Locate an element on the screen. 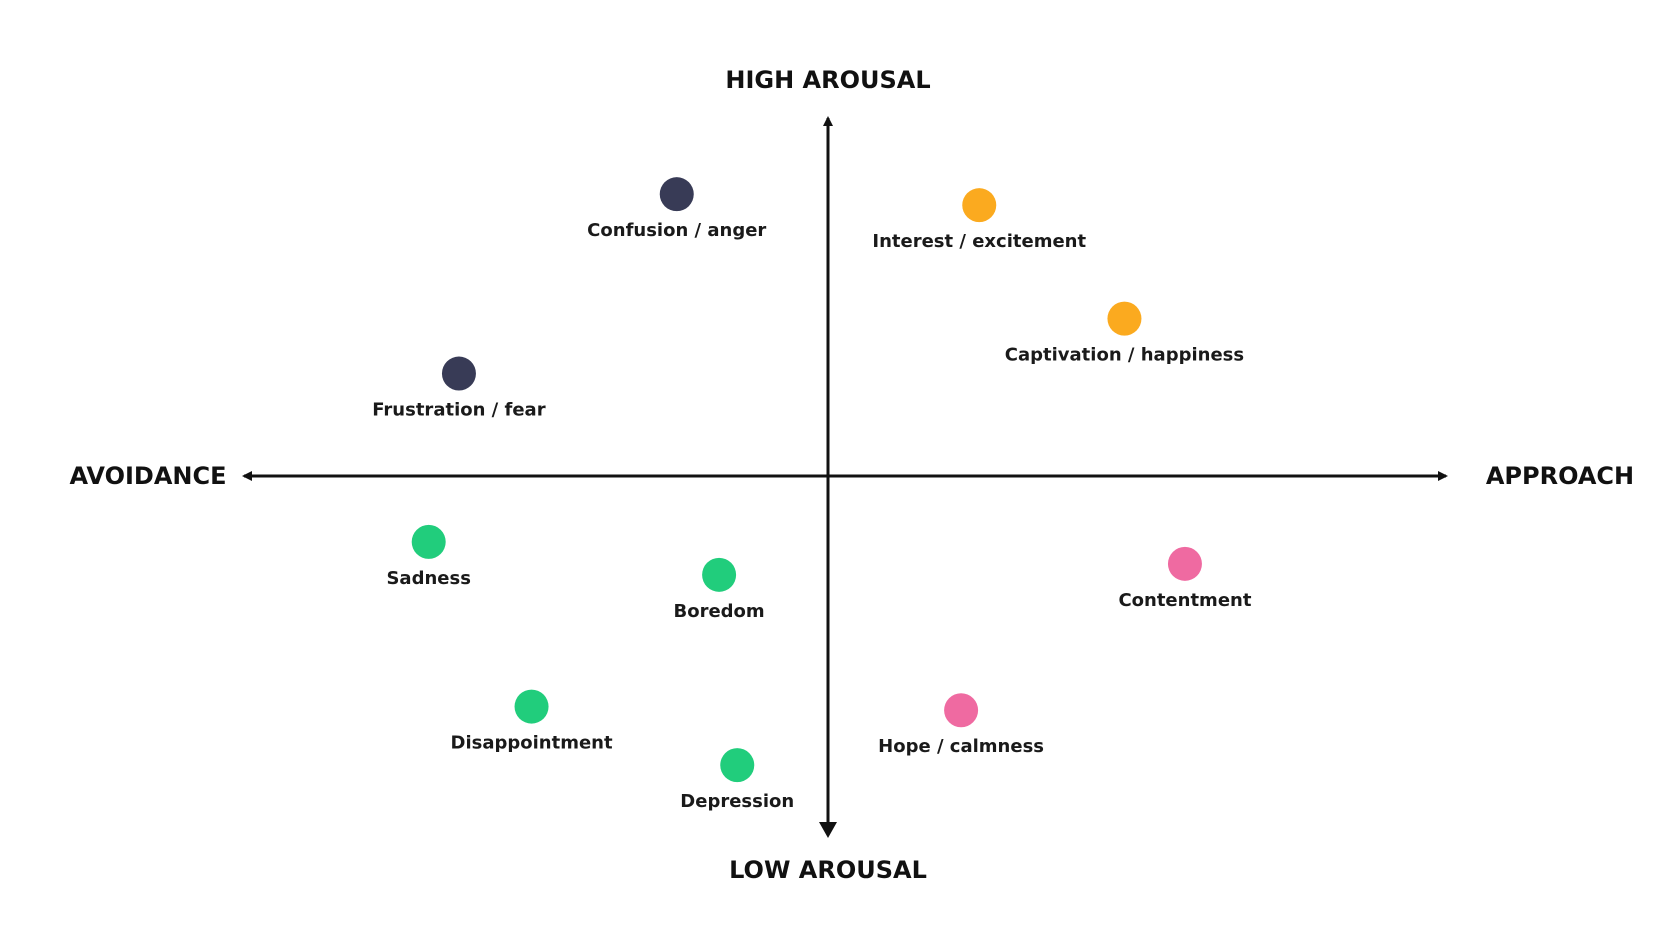 The height and width of the screenshot is (945, 1680). emotion-label: Sadness is located at coordinates (428, 578).